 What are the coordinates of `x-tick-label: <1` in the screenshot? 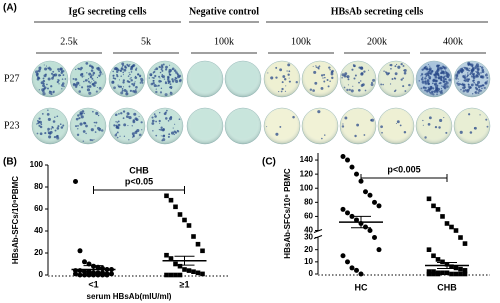 It's located at (93, 284).